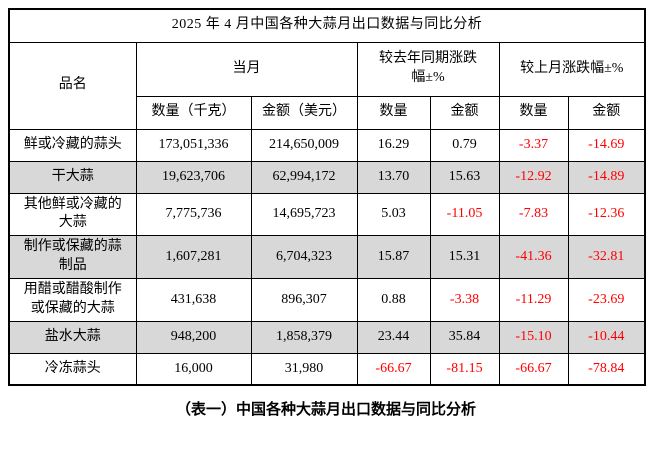 The image size is (651, 455). Describe the element at coordinates (428, 69) in the screenshot. I see `col-header-yoy-change: 较去年同期涨跌 幅±%` at that location.